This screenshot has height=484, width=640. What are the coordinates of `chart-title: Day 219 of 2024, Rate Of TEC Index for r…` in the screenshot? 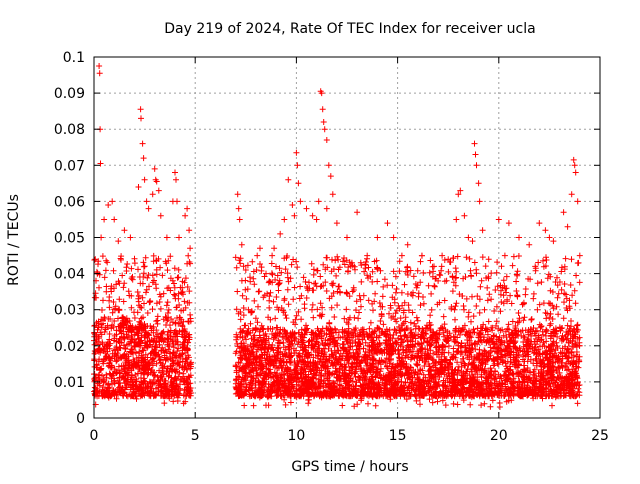 It's located at (349, 29).